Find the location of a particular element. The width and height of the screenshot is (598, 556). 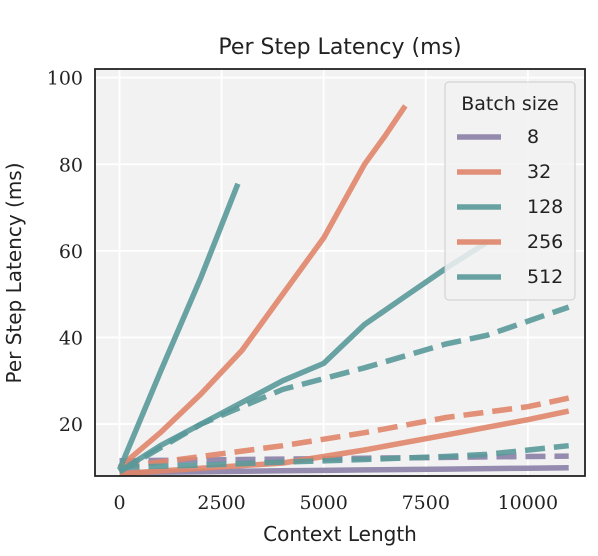

x-tick-label: 7500 is located at coordinates (426, 503).